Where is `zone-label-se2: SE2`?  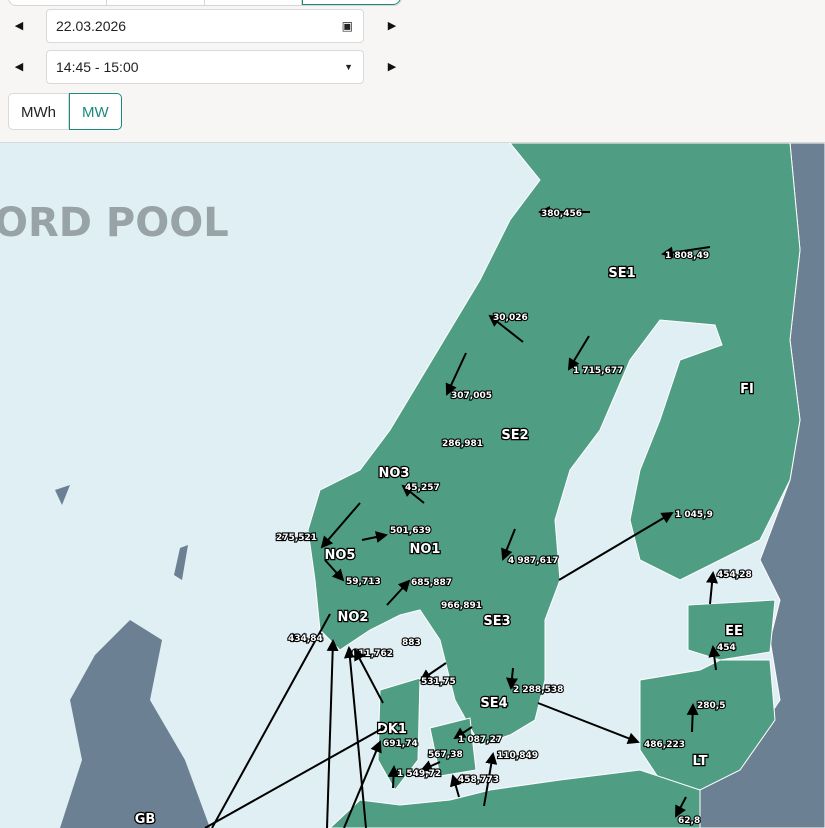
zone-label-se2: SE2 is located at coordinates (514, 435).